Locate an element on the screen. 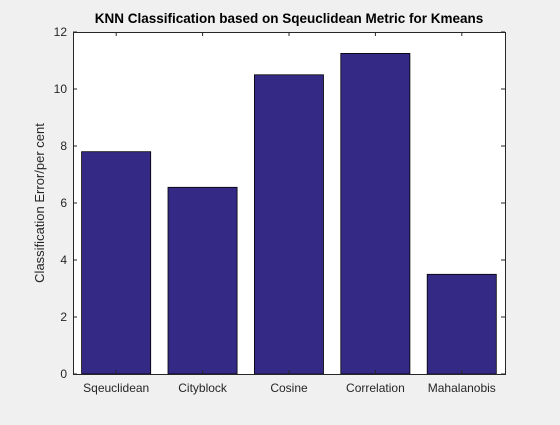 The width and height of the screenshot is (560, 425). bar-correlation is located at coordinates (375, 214).